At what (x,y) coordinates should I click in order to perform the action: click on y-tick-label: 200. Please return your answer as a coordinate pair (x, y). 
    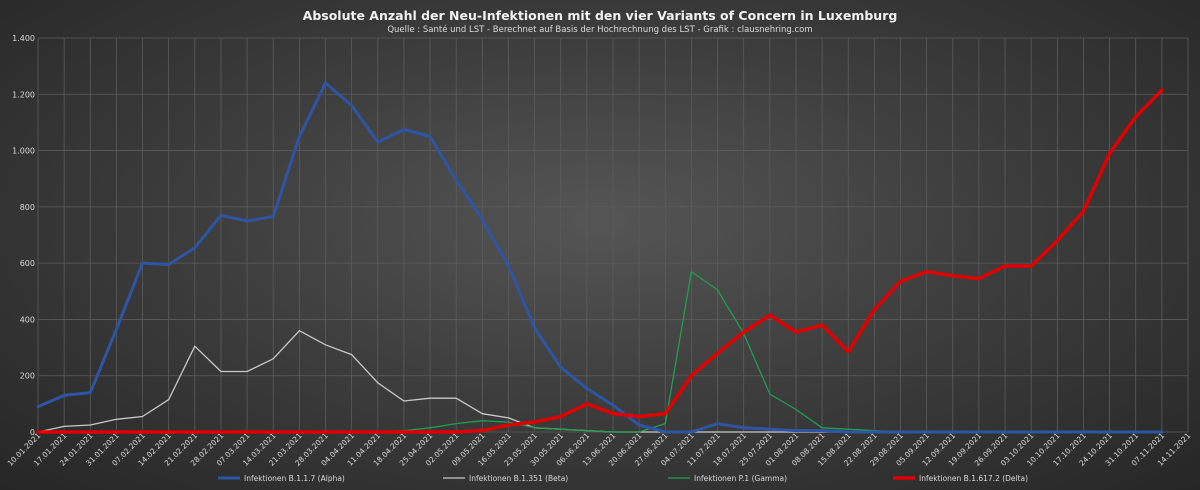
    Looking at the image, I should click on (27, 376).